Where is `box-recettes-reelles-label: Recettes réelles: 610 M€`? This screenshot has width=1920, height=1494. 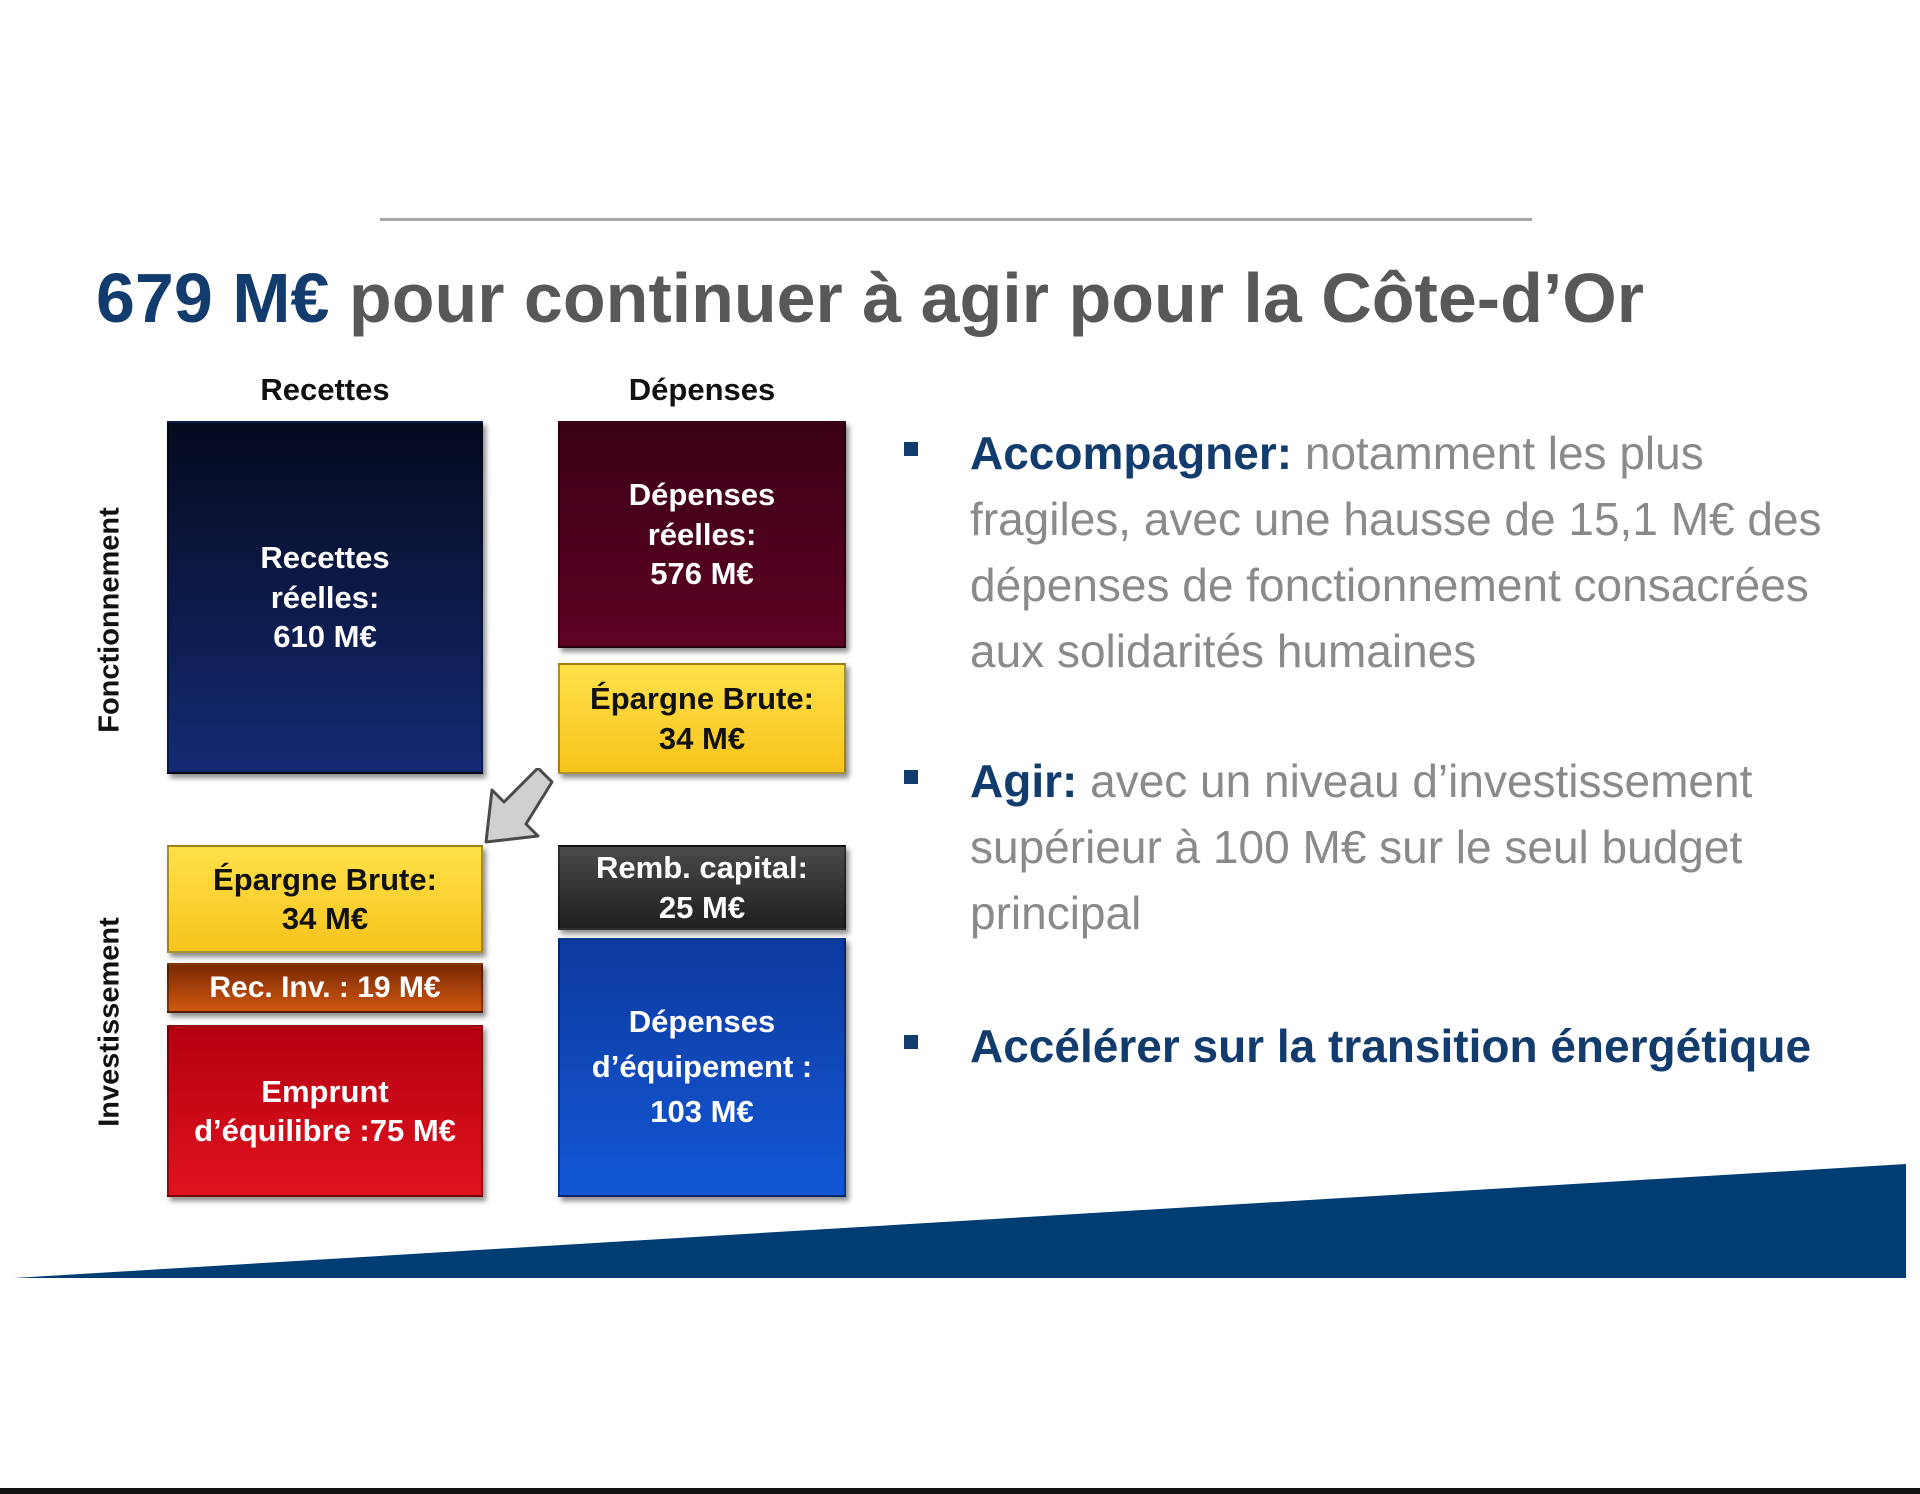
box-recettes-reelles-label: Recettes réelles: 610 M€ is located at coordinates (325, 597).